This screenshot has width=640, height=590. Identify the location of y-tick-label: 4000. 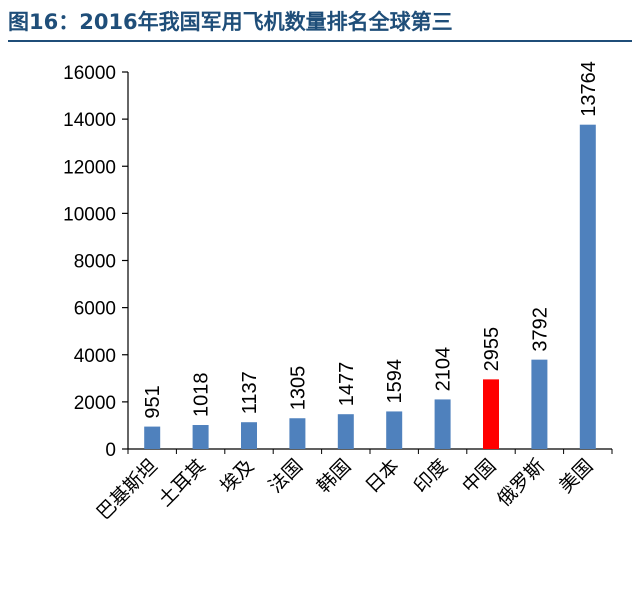
(95, 356).